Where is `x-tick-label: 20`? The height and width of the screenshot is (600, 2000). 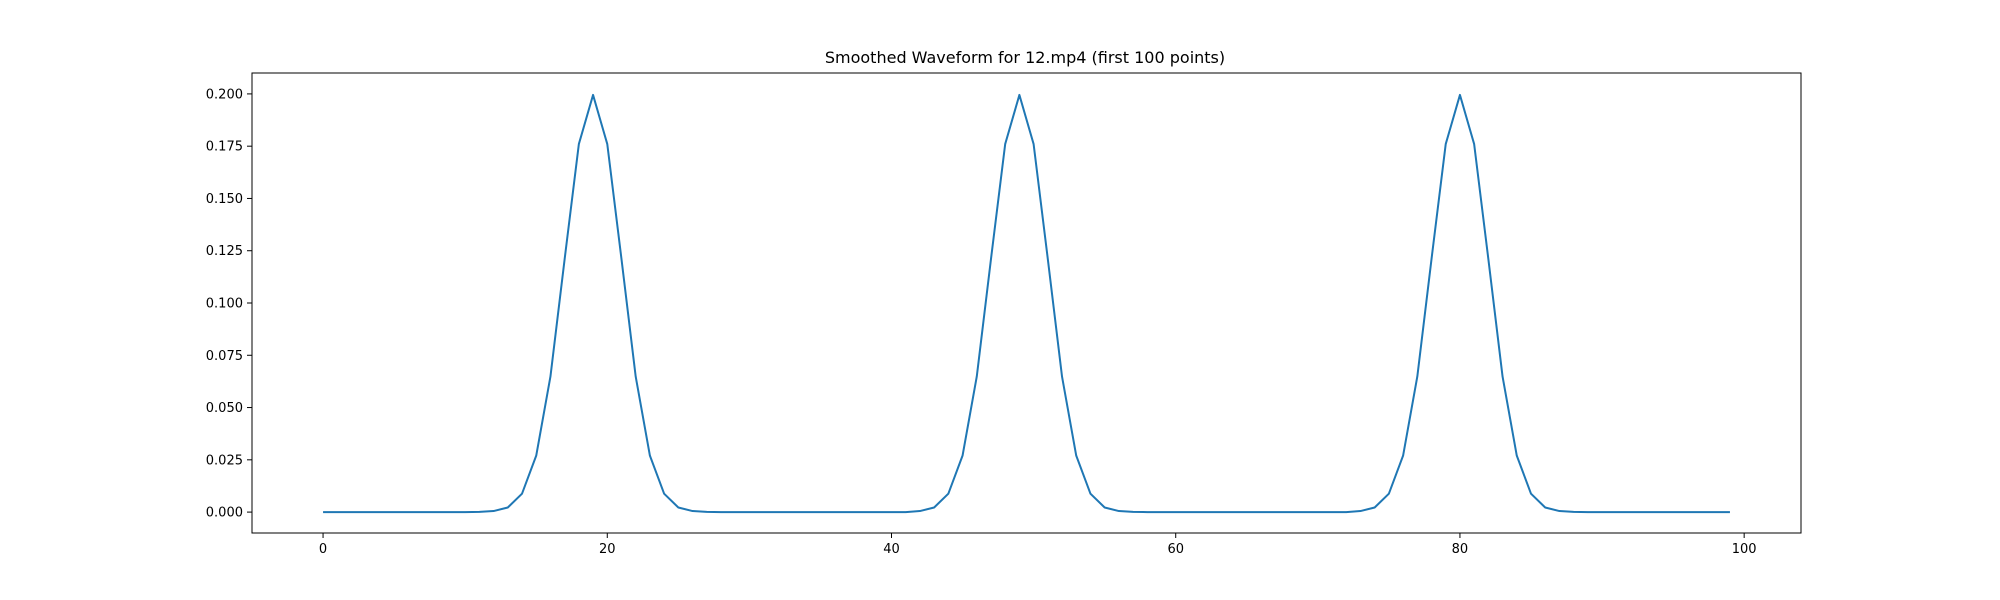 x-tick-label: 20 is located at coordinates (607, 549).